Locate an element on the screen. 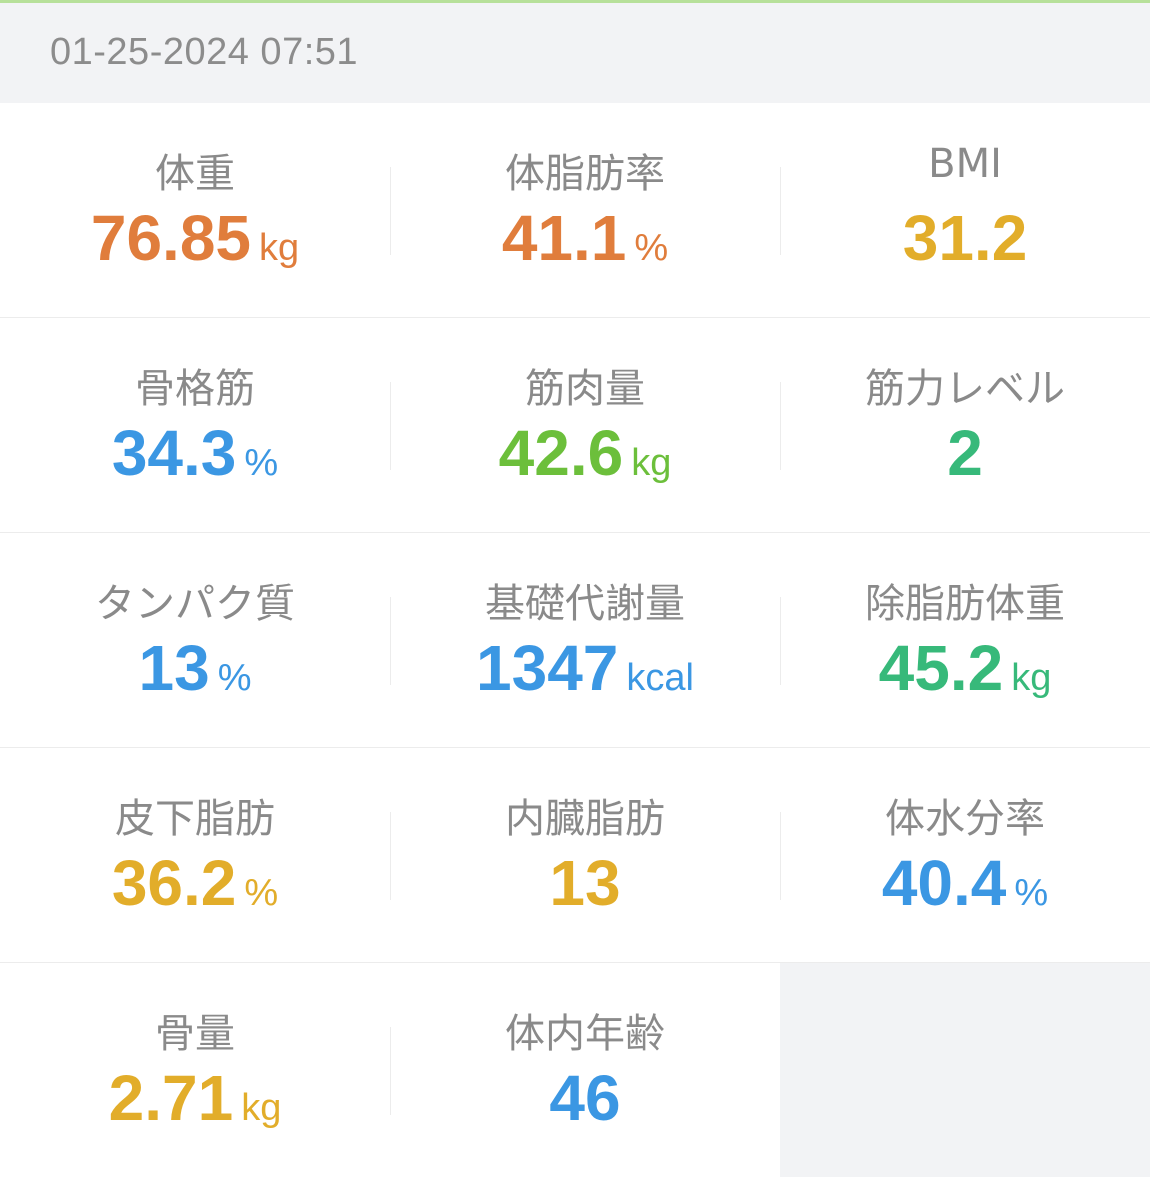 Image resolution: width=1150 pixels, height=1177 pixels. metric-value-group: 34.3% is located at coordinates (195, 453).